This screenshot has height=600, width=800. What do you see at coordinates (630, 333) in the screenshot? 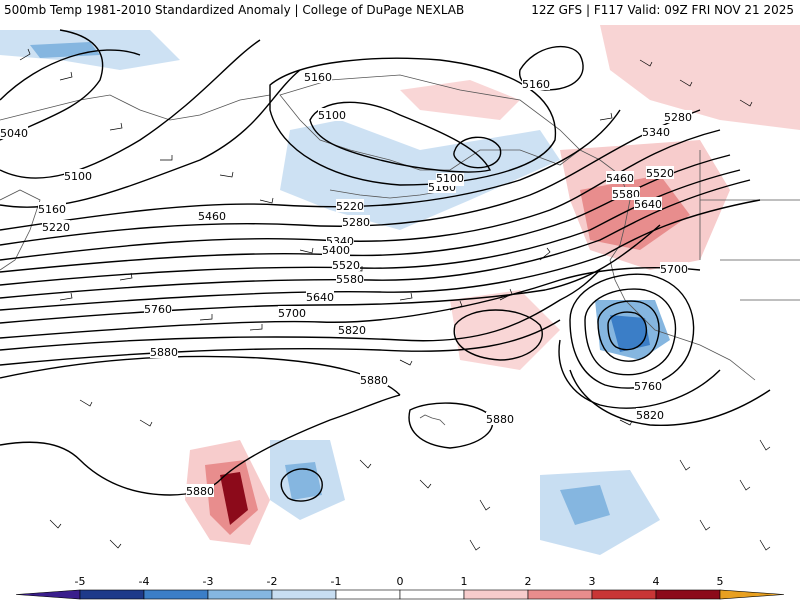
I see `cold-anomaly-low-core` at bounding box center [630, 333].